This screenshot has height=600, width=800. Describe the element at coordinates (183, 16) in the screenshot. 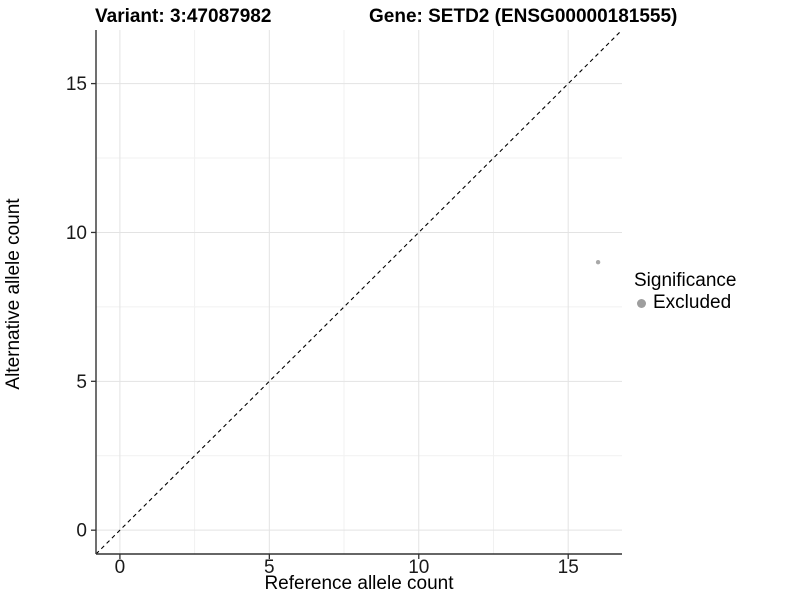

I see `variant-title: Variant: 3:47087982` at that location.